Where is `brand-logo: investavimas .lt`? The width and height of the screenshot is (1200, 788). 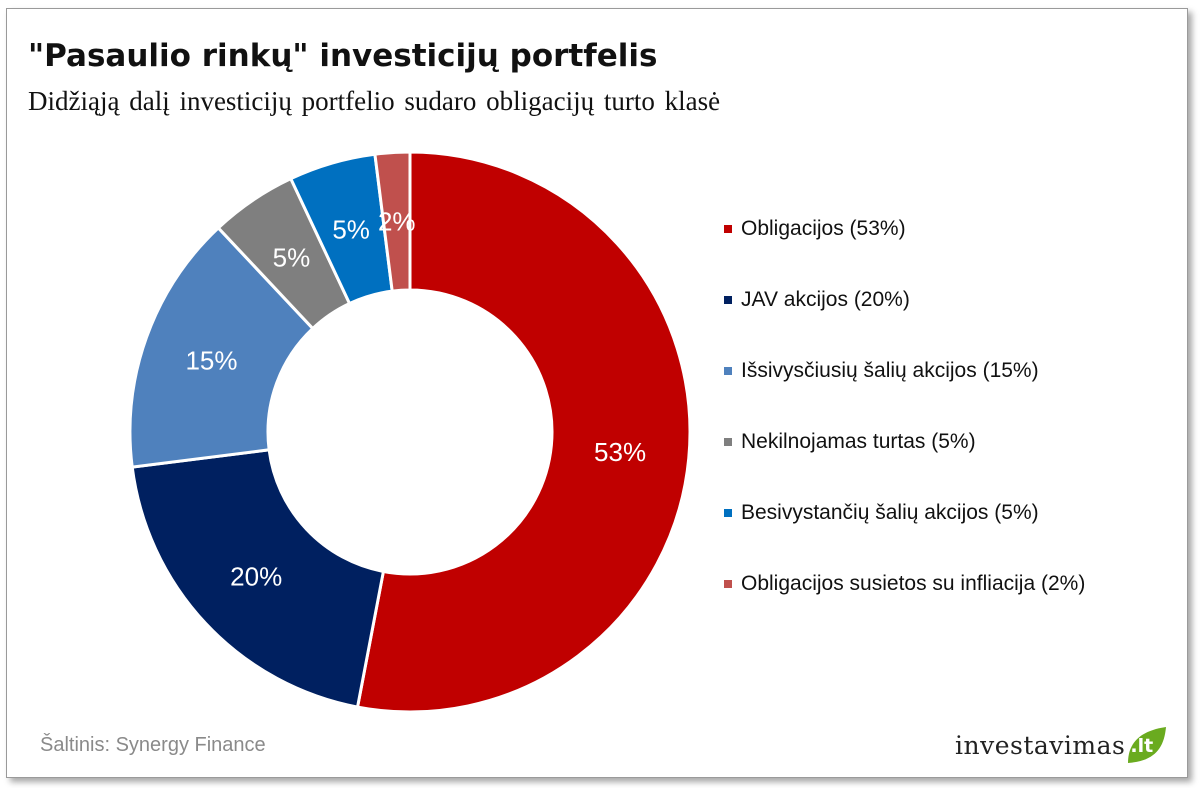 brand-logo: investavimas .lt is located at coordinates (1061, 745).